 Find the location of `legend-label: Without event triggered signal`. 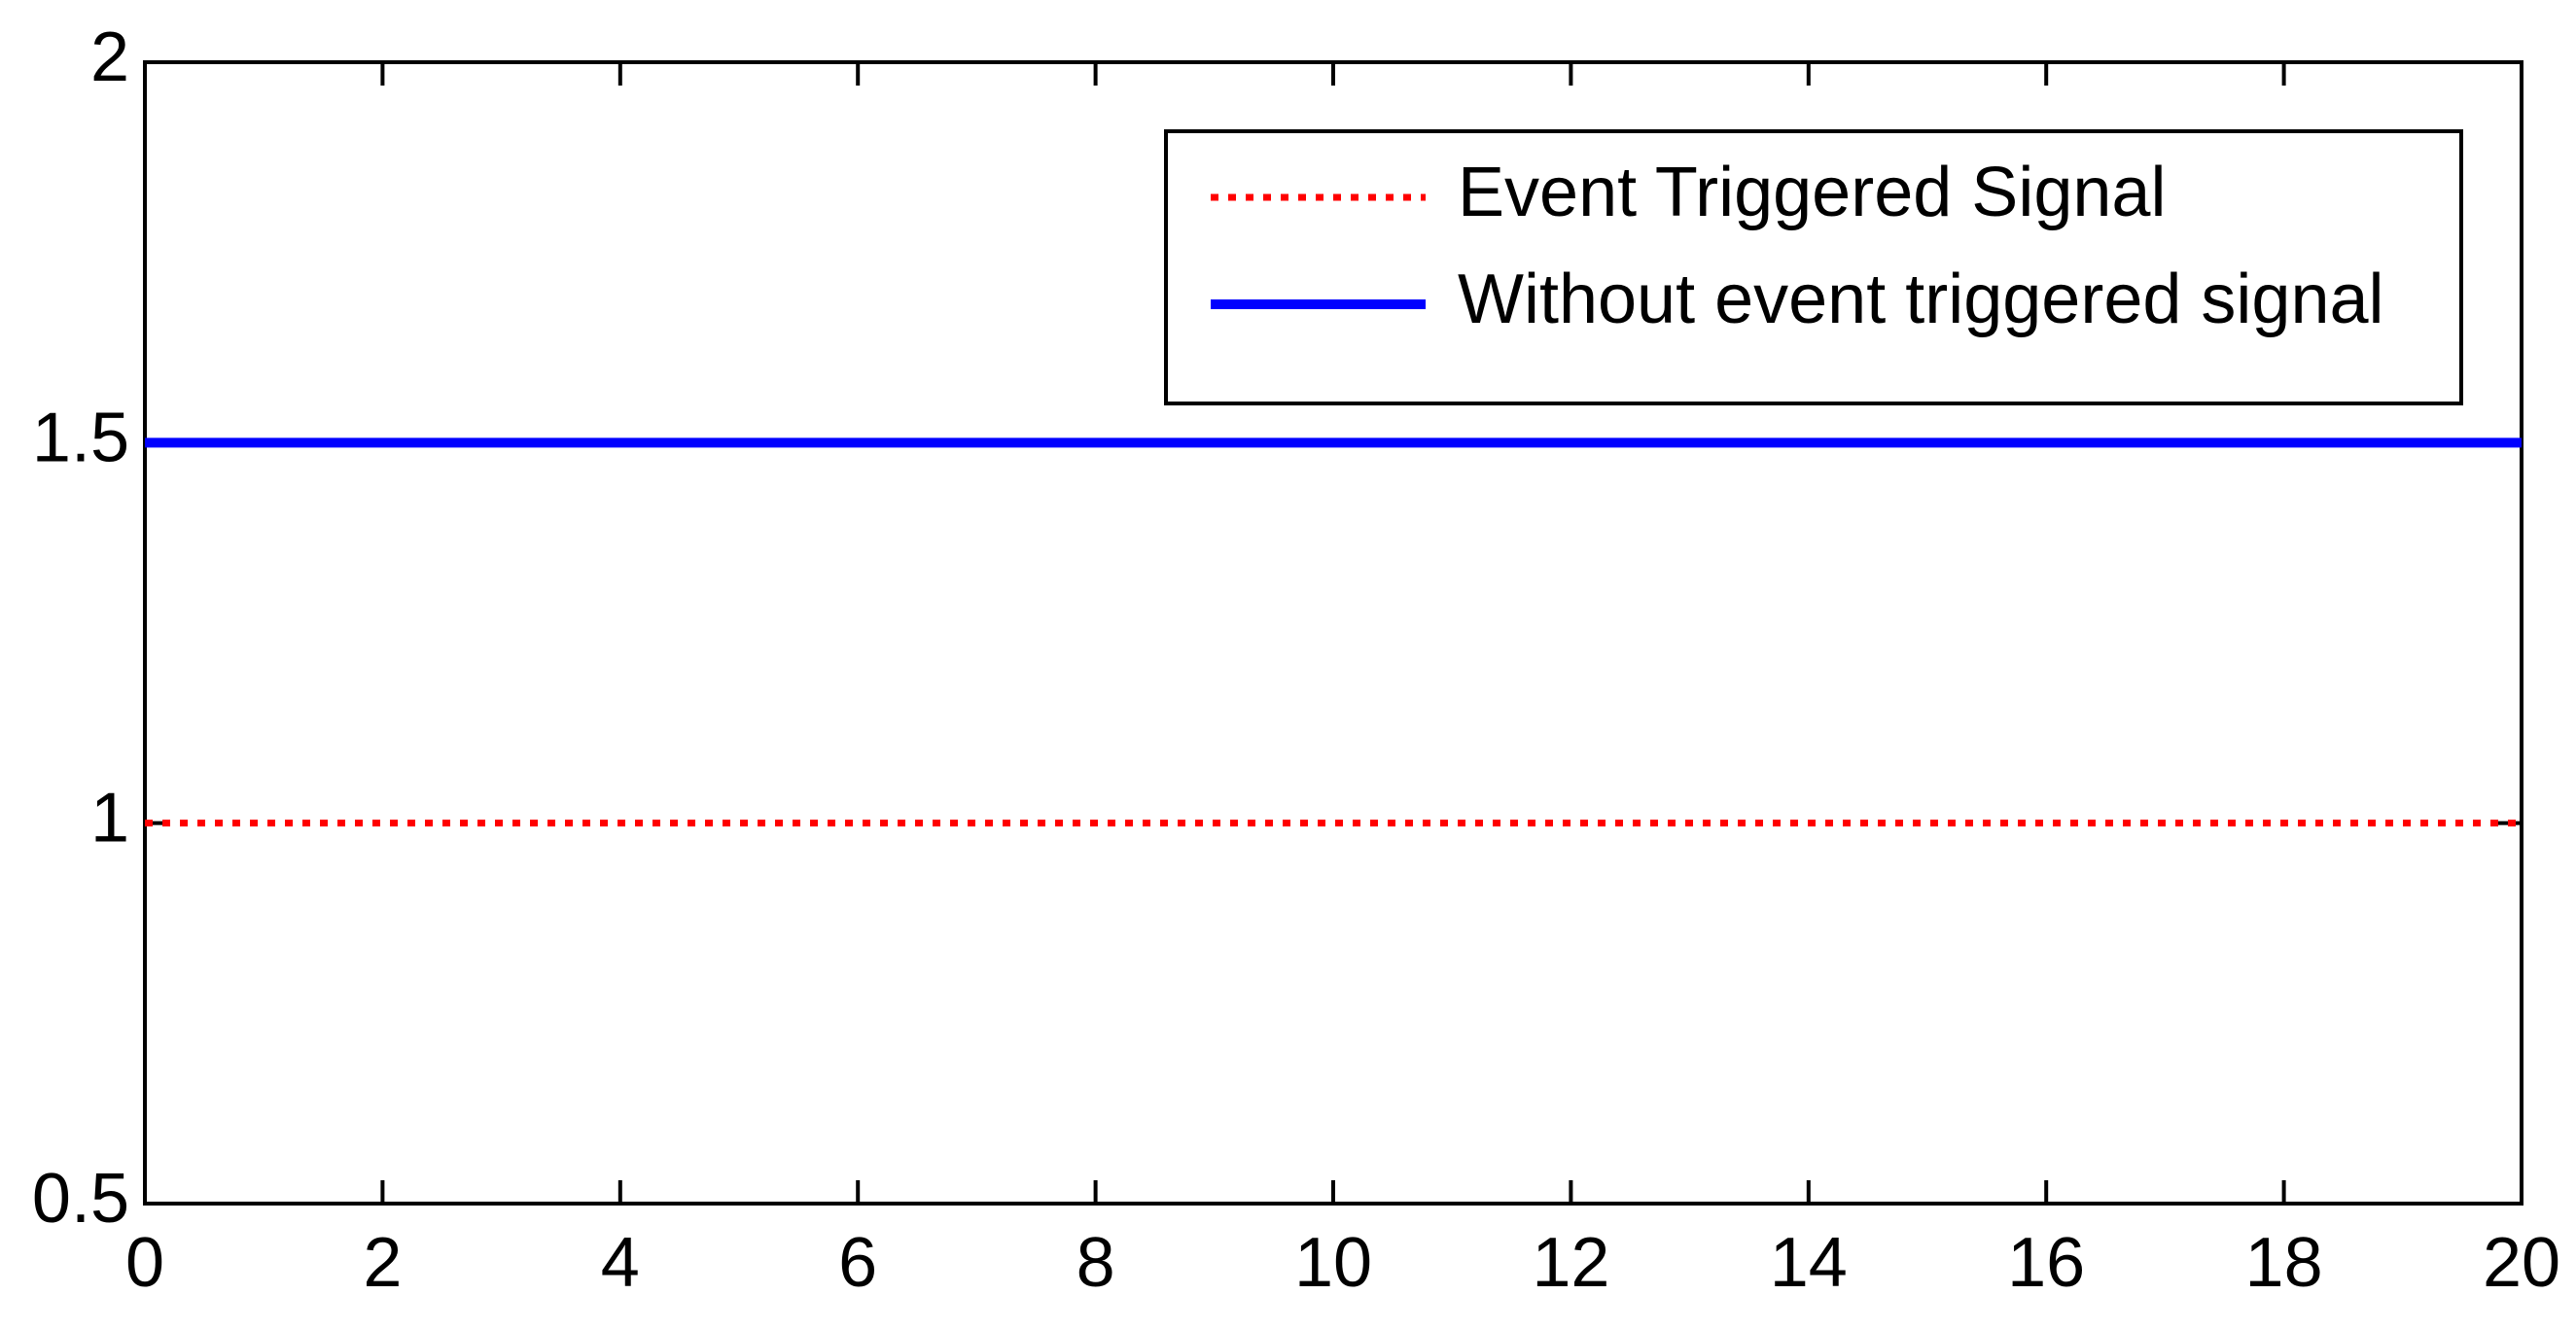

legend-label: Without event triggered signal is located at coordinates (1921, 300).